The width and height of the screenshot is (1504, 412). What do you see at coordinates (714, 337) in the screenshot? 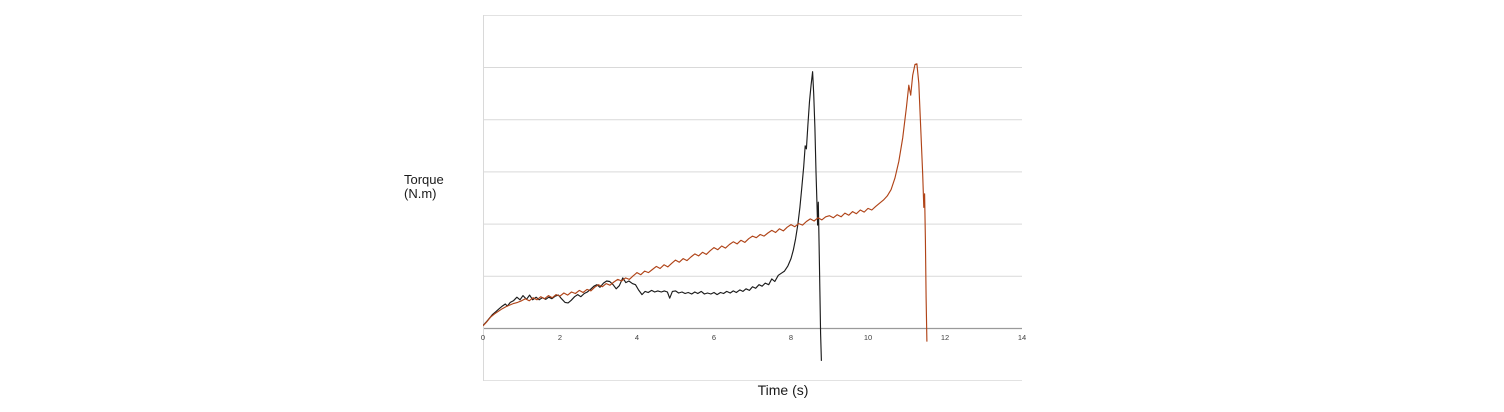
I see `x-tick-label-6: 6` at bounding box center [714, 337].